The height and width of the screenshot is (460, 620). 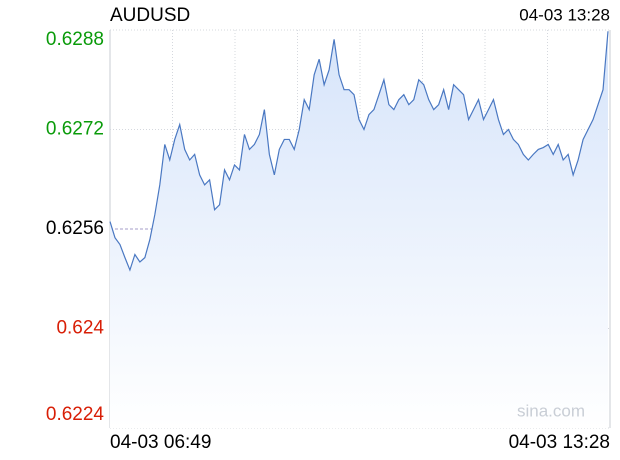 I want to click on y-tick-label: 0.6288, so click(x=75, y=39).